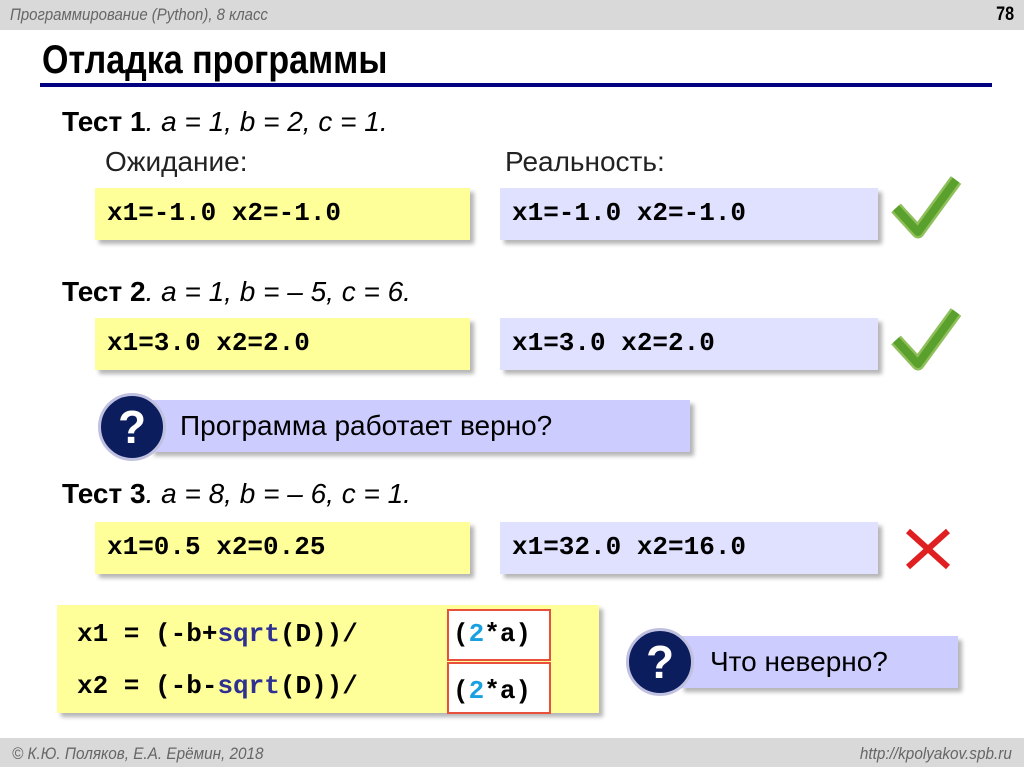  I want to click on test-1-actual: x1=-1.0 x2=-1.0, so click(689, 214).